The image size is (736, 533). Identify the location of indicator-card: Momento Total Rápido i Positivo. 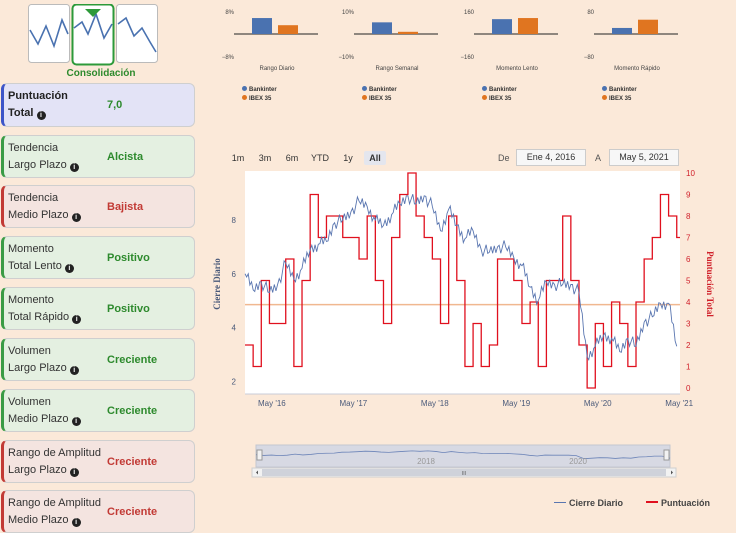
(98, 308).